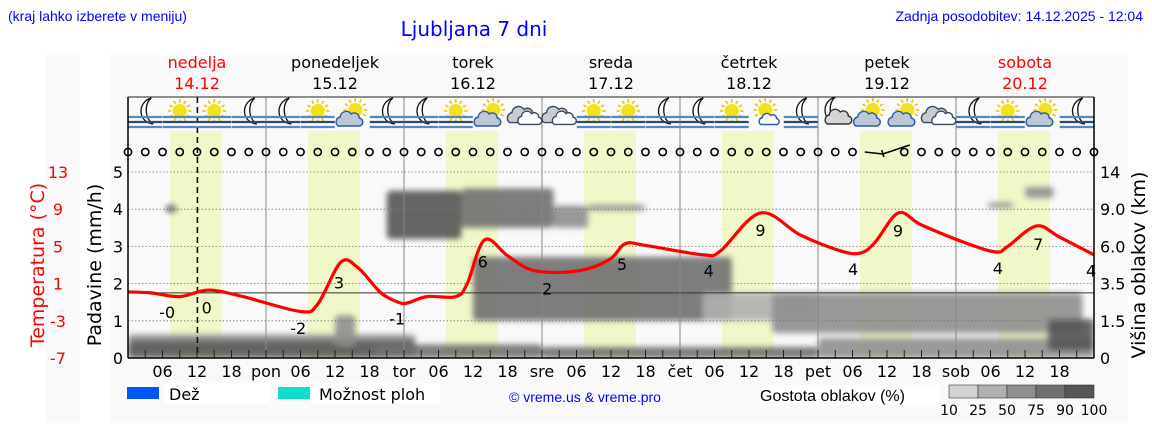  I want to click on x-day-label: sob, so click(956, 371).